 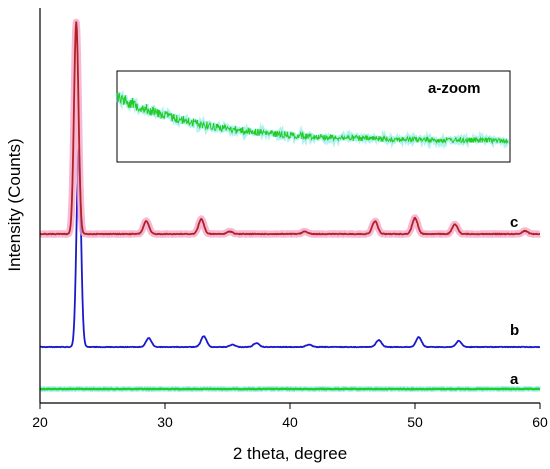 I want to click on series-label-b: b, so click(x=514, y=330).